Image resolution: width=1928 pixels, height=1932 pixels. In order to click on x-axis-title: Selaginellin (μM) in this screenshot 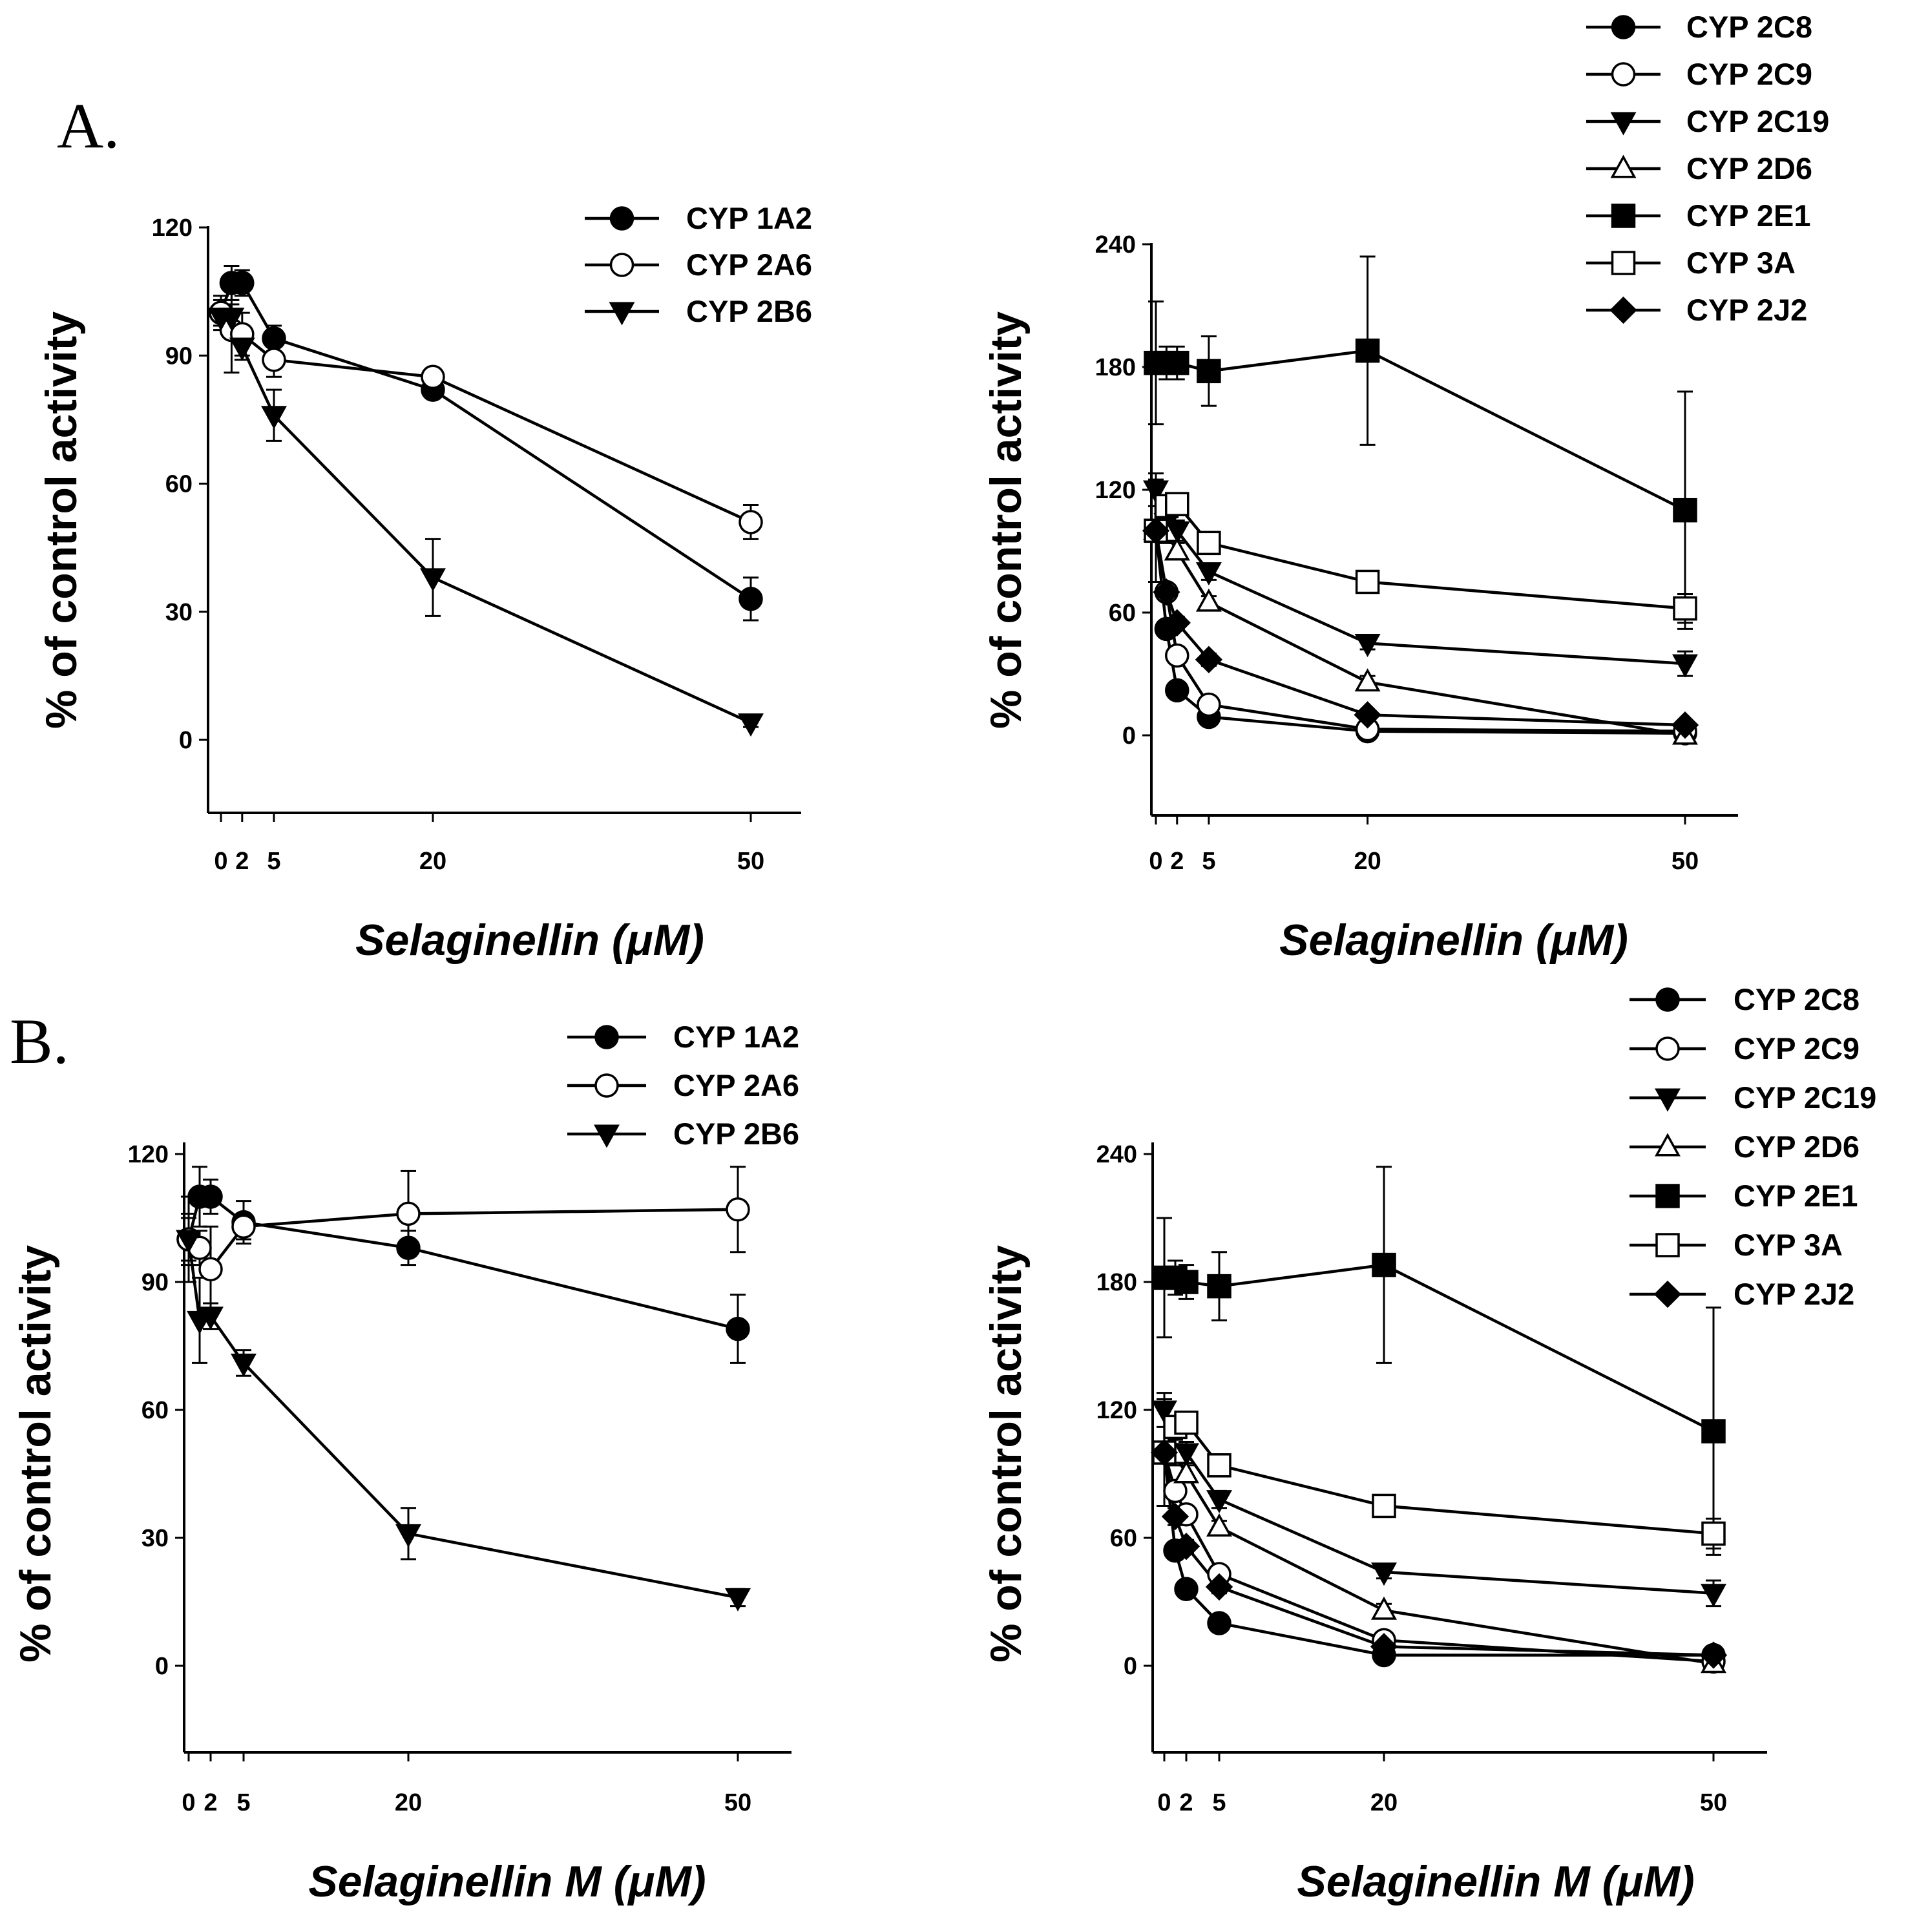, I will do `click(529, 941)`.